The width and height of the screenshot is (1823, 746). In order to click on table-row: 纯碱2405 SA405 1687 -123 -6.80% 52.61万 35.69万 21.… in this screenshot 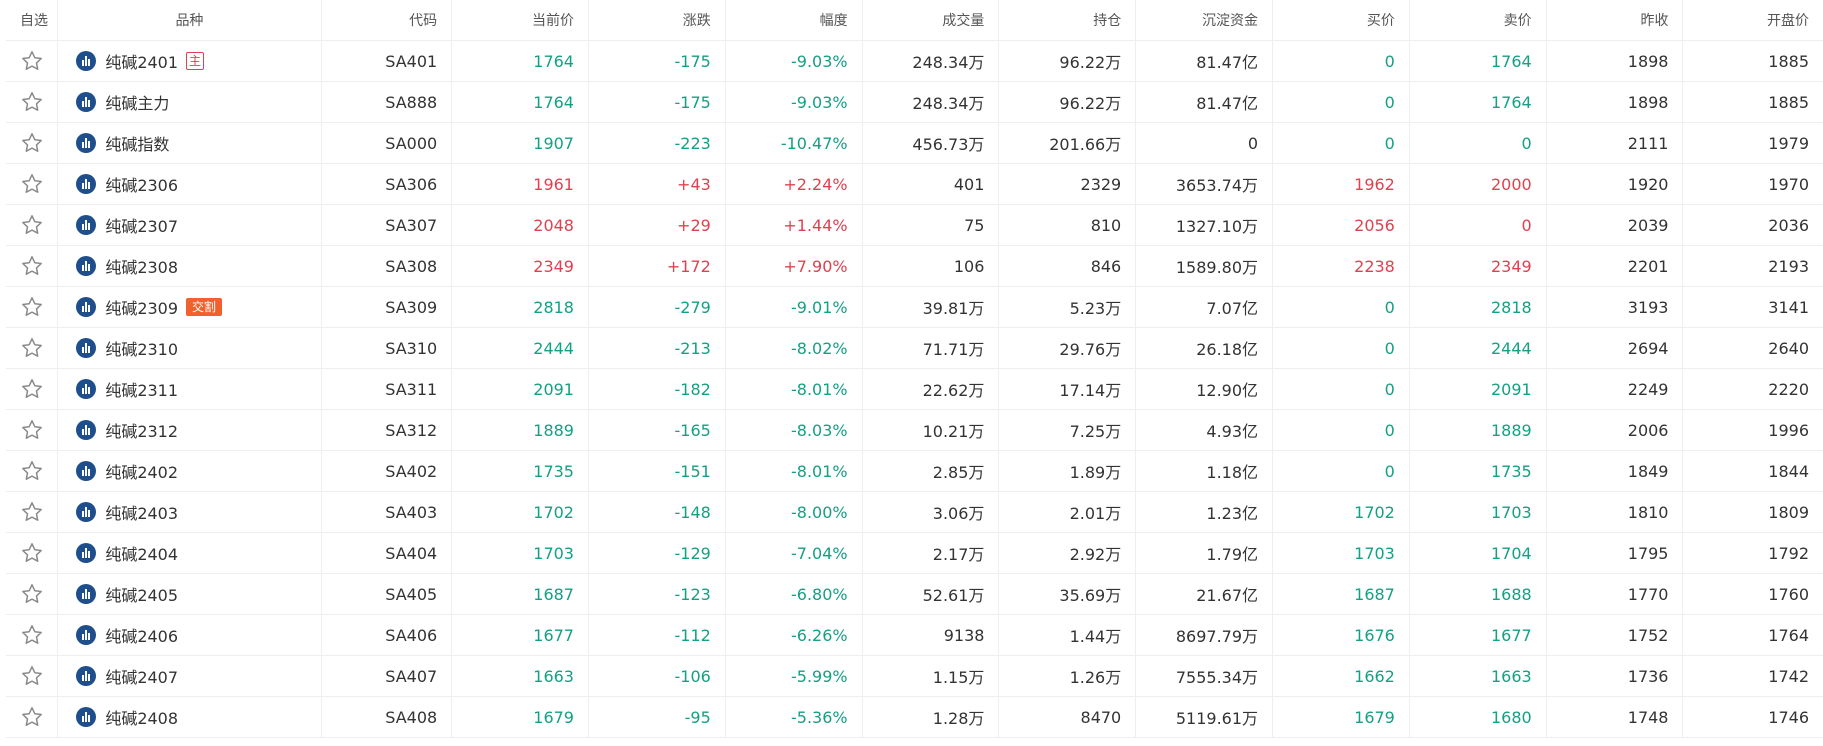, I will do `click(914, 594)`.